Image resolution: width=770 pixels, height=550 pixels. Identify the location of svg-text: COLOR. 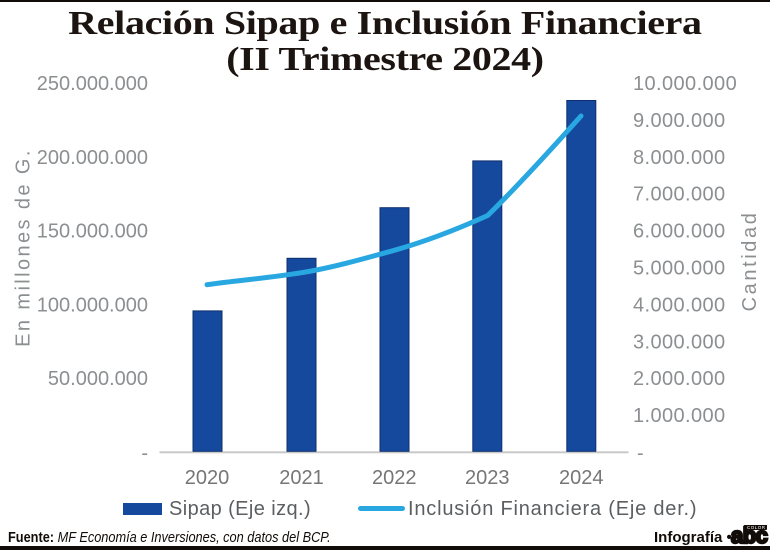
(756, 527).